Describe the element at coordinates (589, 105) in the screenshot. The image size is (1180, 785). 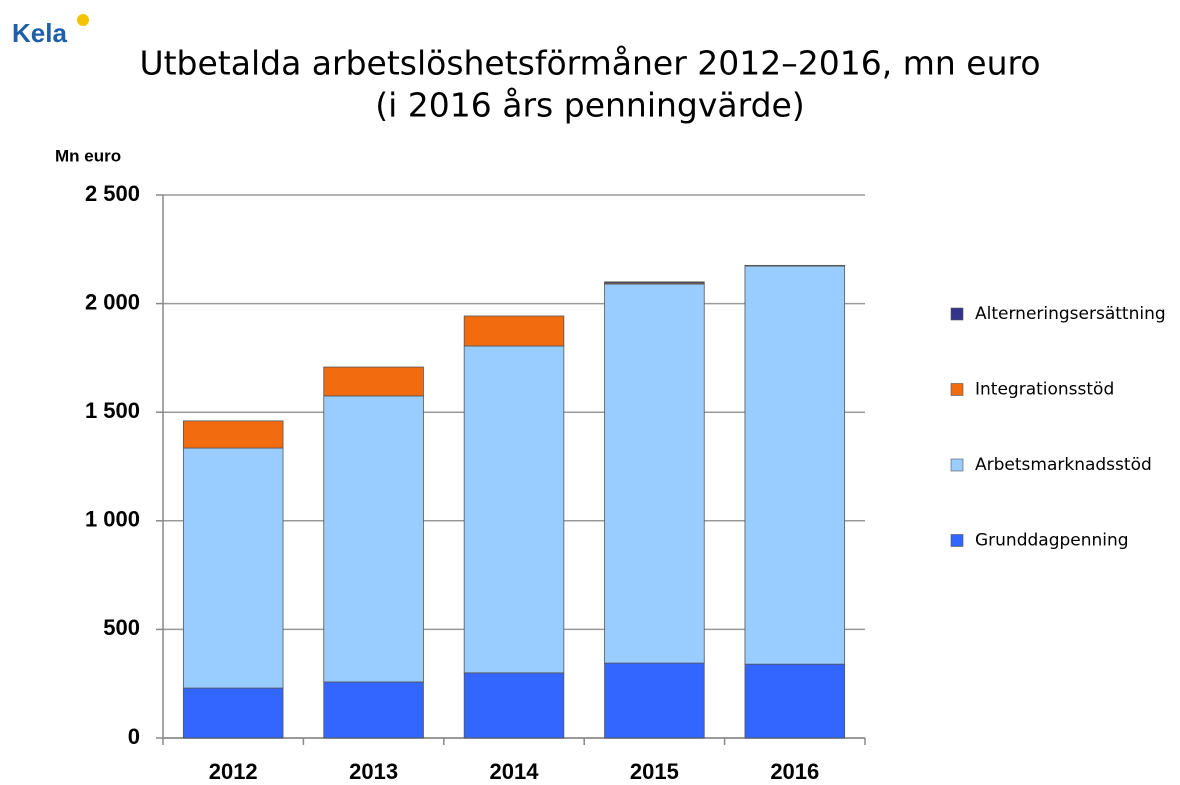
I see `chart-subtitle: (i 2016 års penningvärde)` at that location.